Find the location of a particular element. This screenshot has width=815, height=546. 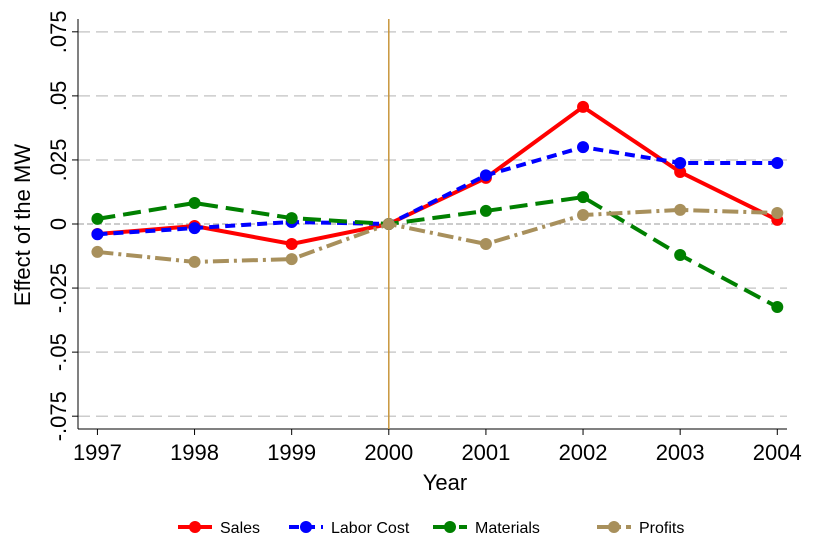

x-tick-label: 1997 is located at coordinates (97, 452).